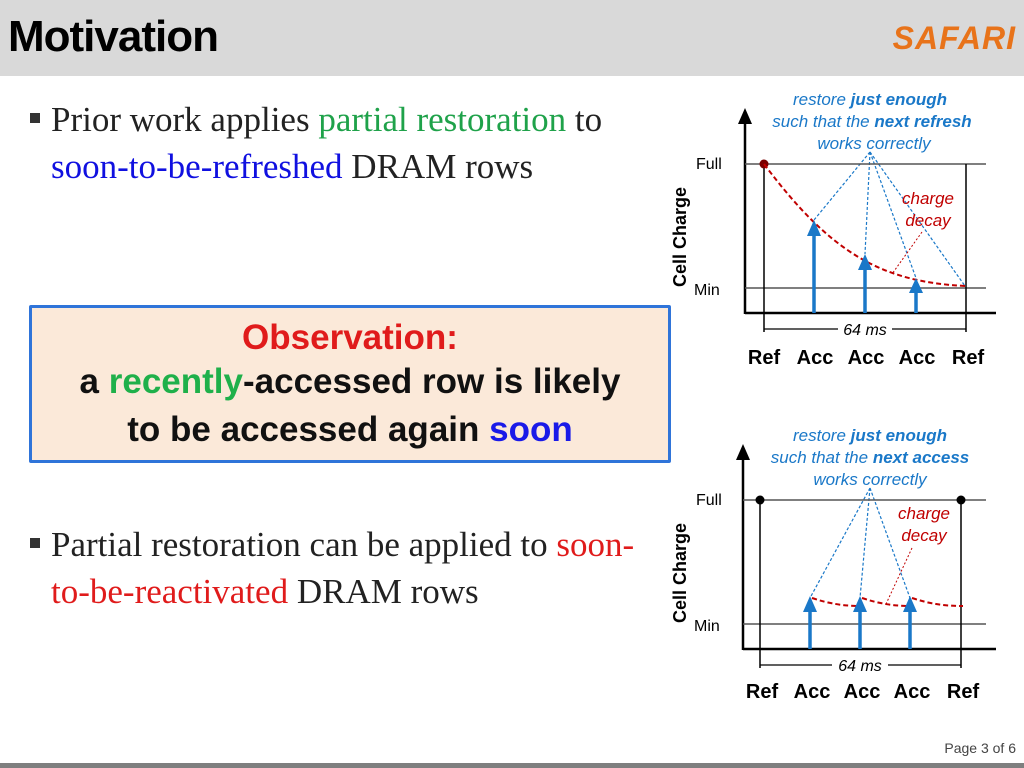  What do you see at coordinates (113, 36) in the screenshot?
I see `slide-title: Motivation` at bounding box center [113, 36].